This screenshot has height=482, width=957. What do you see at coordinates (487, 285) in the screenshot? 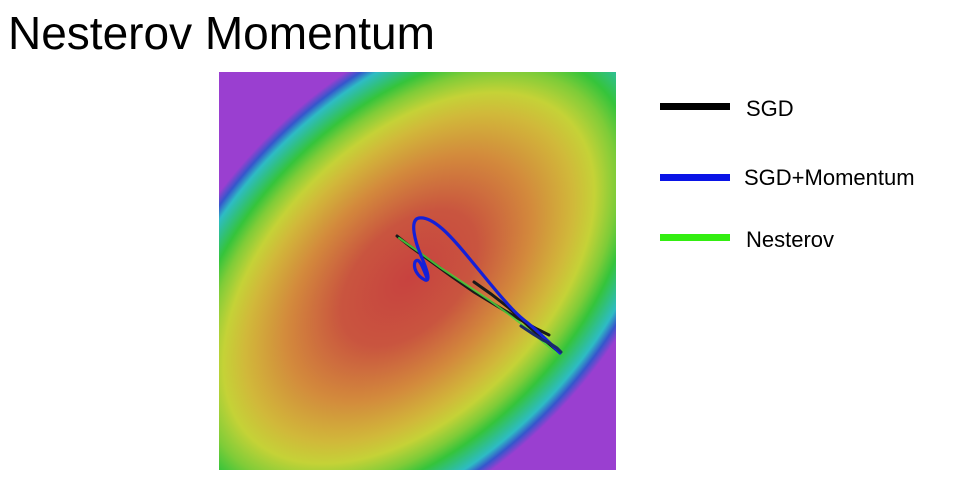
I see `sgd-momentum-trajectory` at bounding box center [487, 285].